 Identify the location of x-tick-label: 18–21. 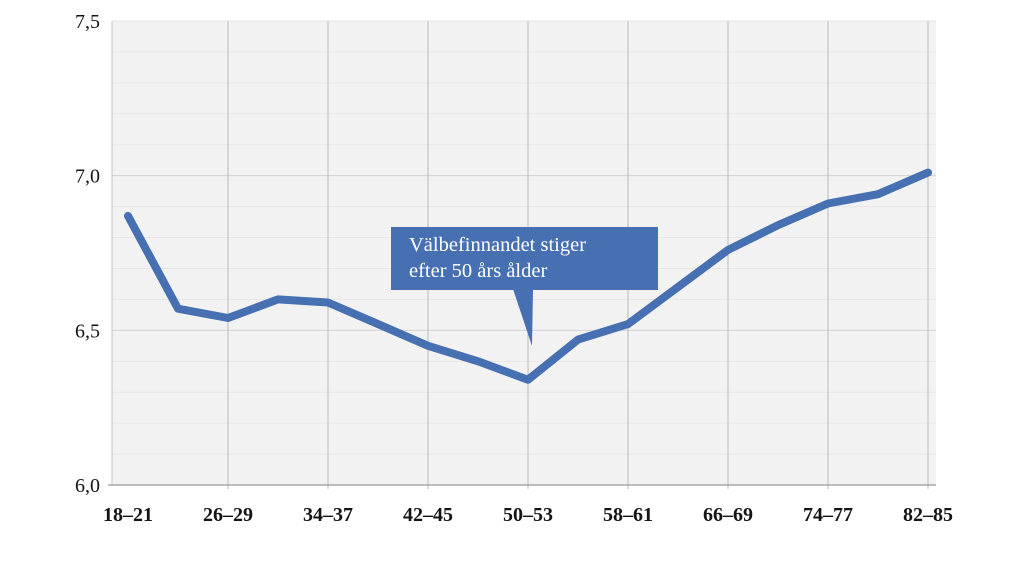
(128, 515).